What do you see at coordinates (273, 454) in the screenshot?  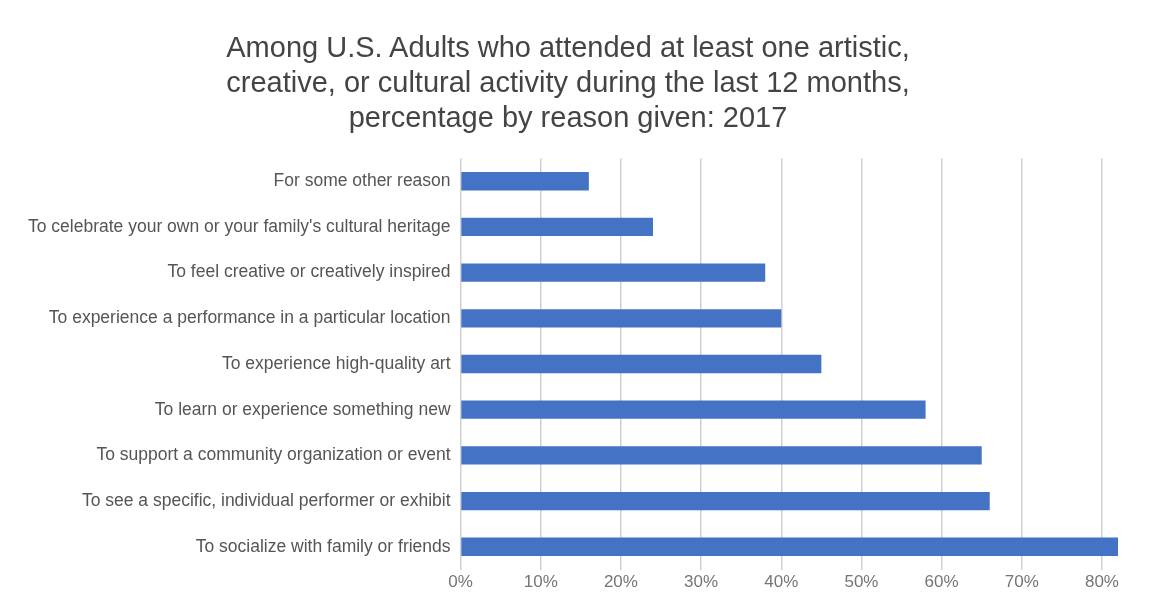 I see `y-tick-label: To support a community organization or event` at bounding box center [273, 454].